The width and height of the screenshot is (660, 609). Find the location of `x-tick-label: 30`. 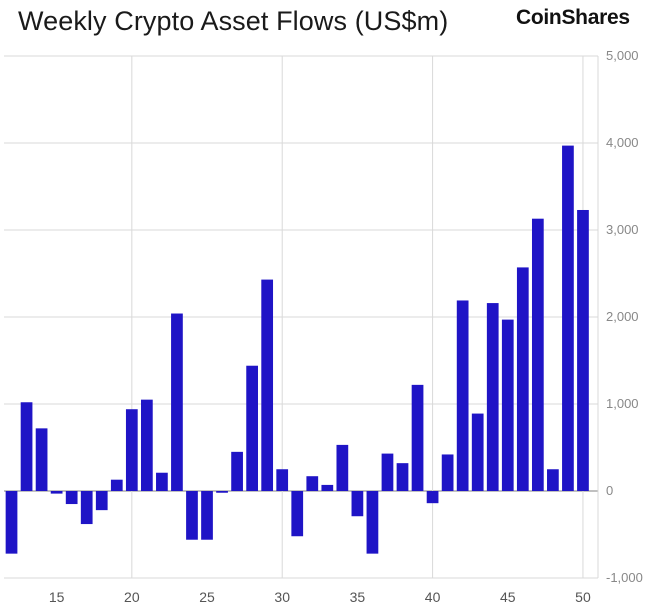

x-tick-label: 30 is located at coordinates (282, 597).